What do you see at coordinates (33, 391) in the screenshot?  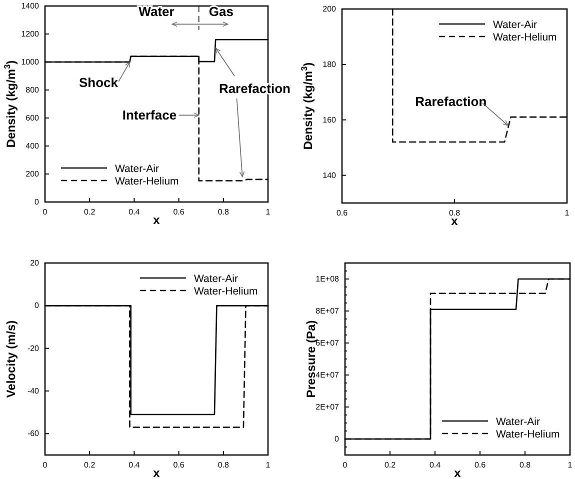 I see `y-tick-label: -40` at bounding box center [33, 391].